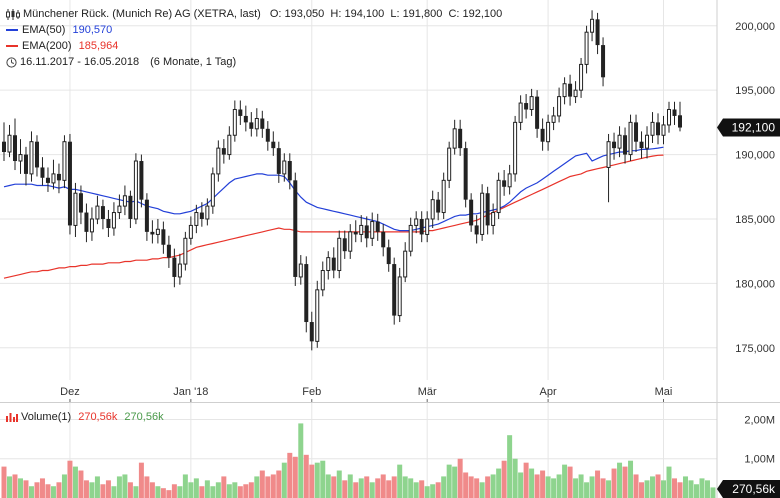  Describe the element at coordinates (193, 62) in the screenshot. I see `period-detail: (6 Monate, 1 Tag)` at that location.